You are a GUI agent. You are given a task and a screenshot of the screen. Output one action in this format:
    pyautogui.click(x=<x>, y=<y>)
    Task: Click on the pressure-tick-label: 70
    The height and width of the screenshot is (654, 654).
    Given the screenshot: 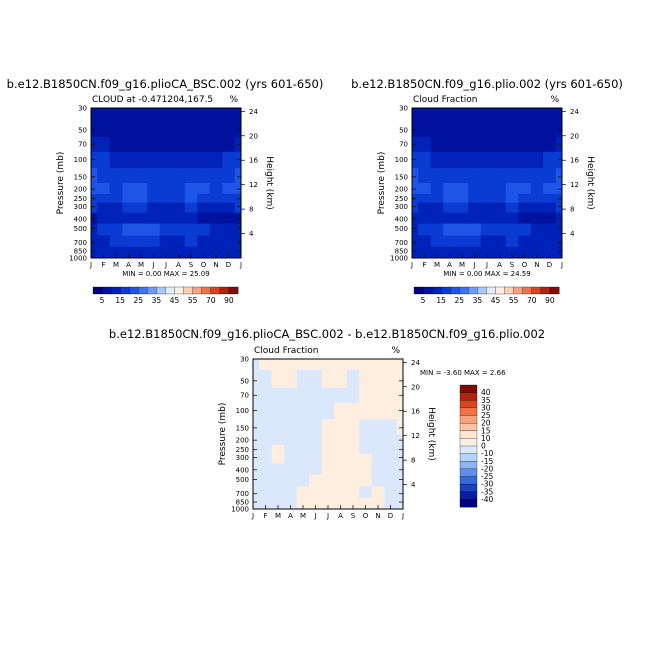 What is the action you would take?
    pyautogui.click(x=82, y=145)
    